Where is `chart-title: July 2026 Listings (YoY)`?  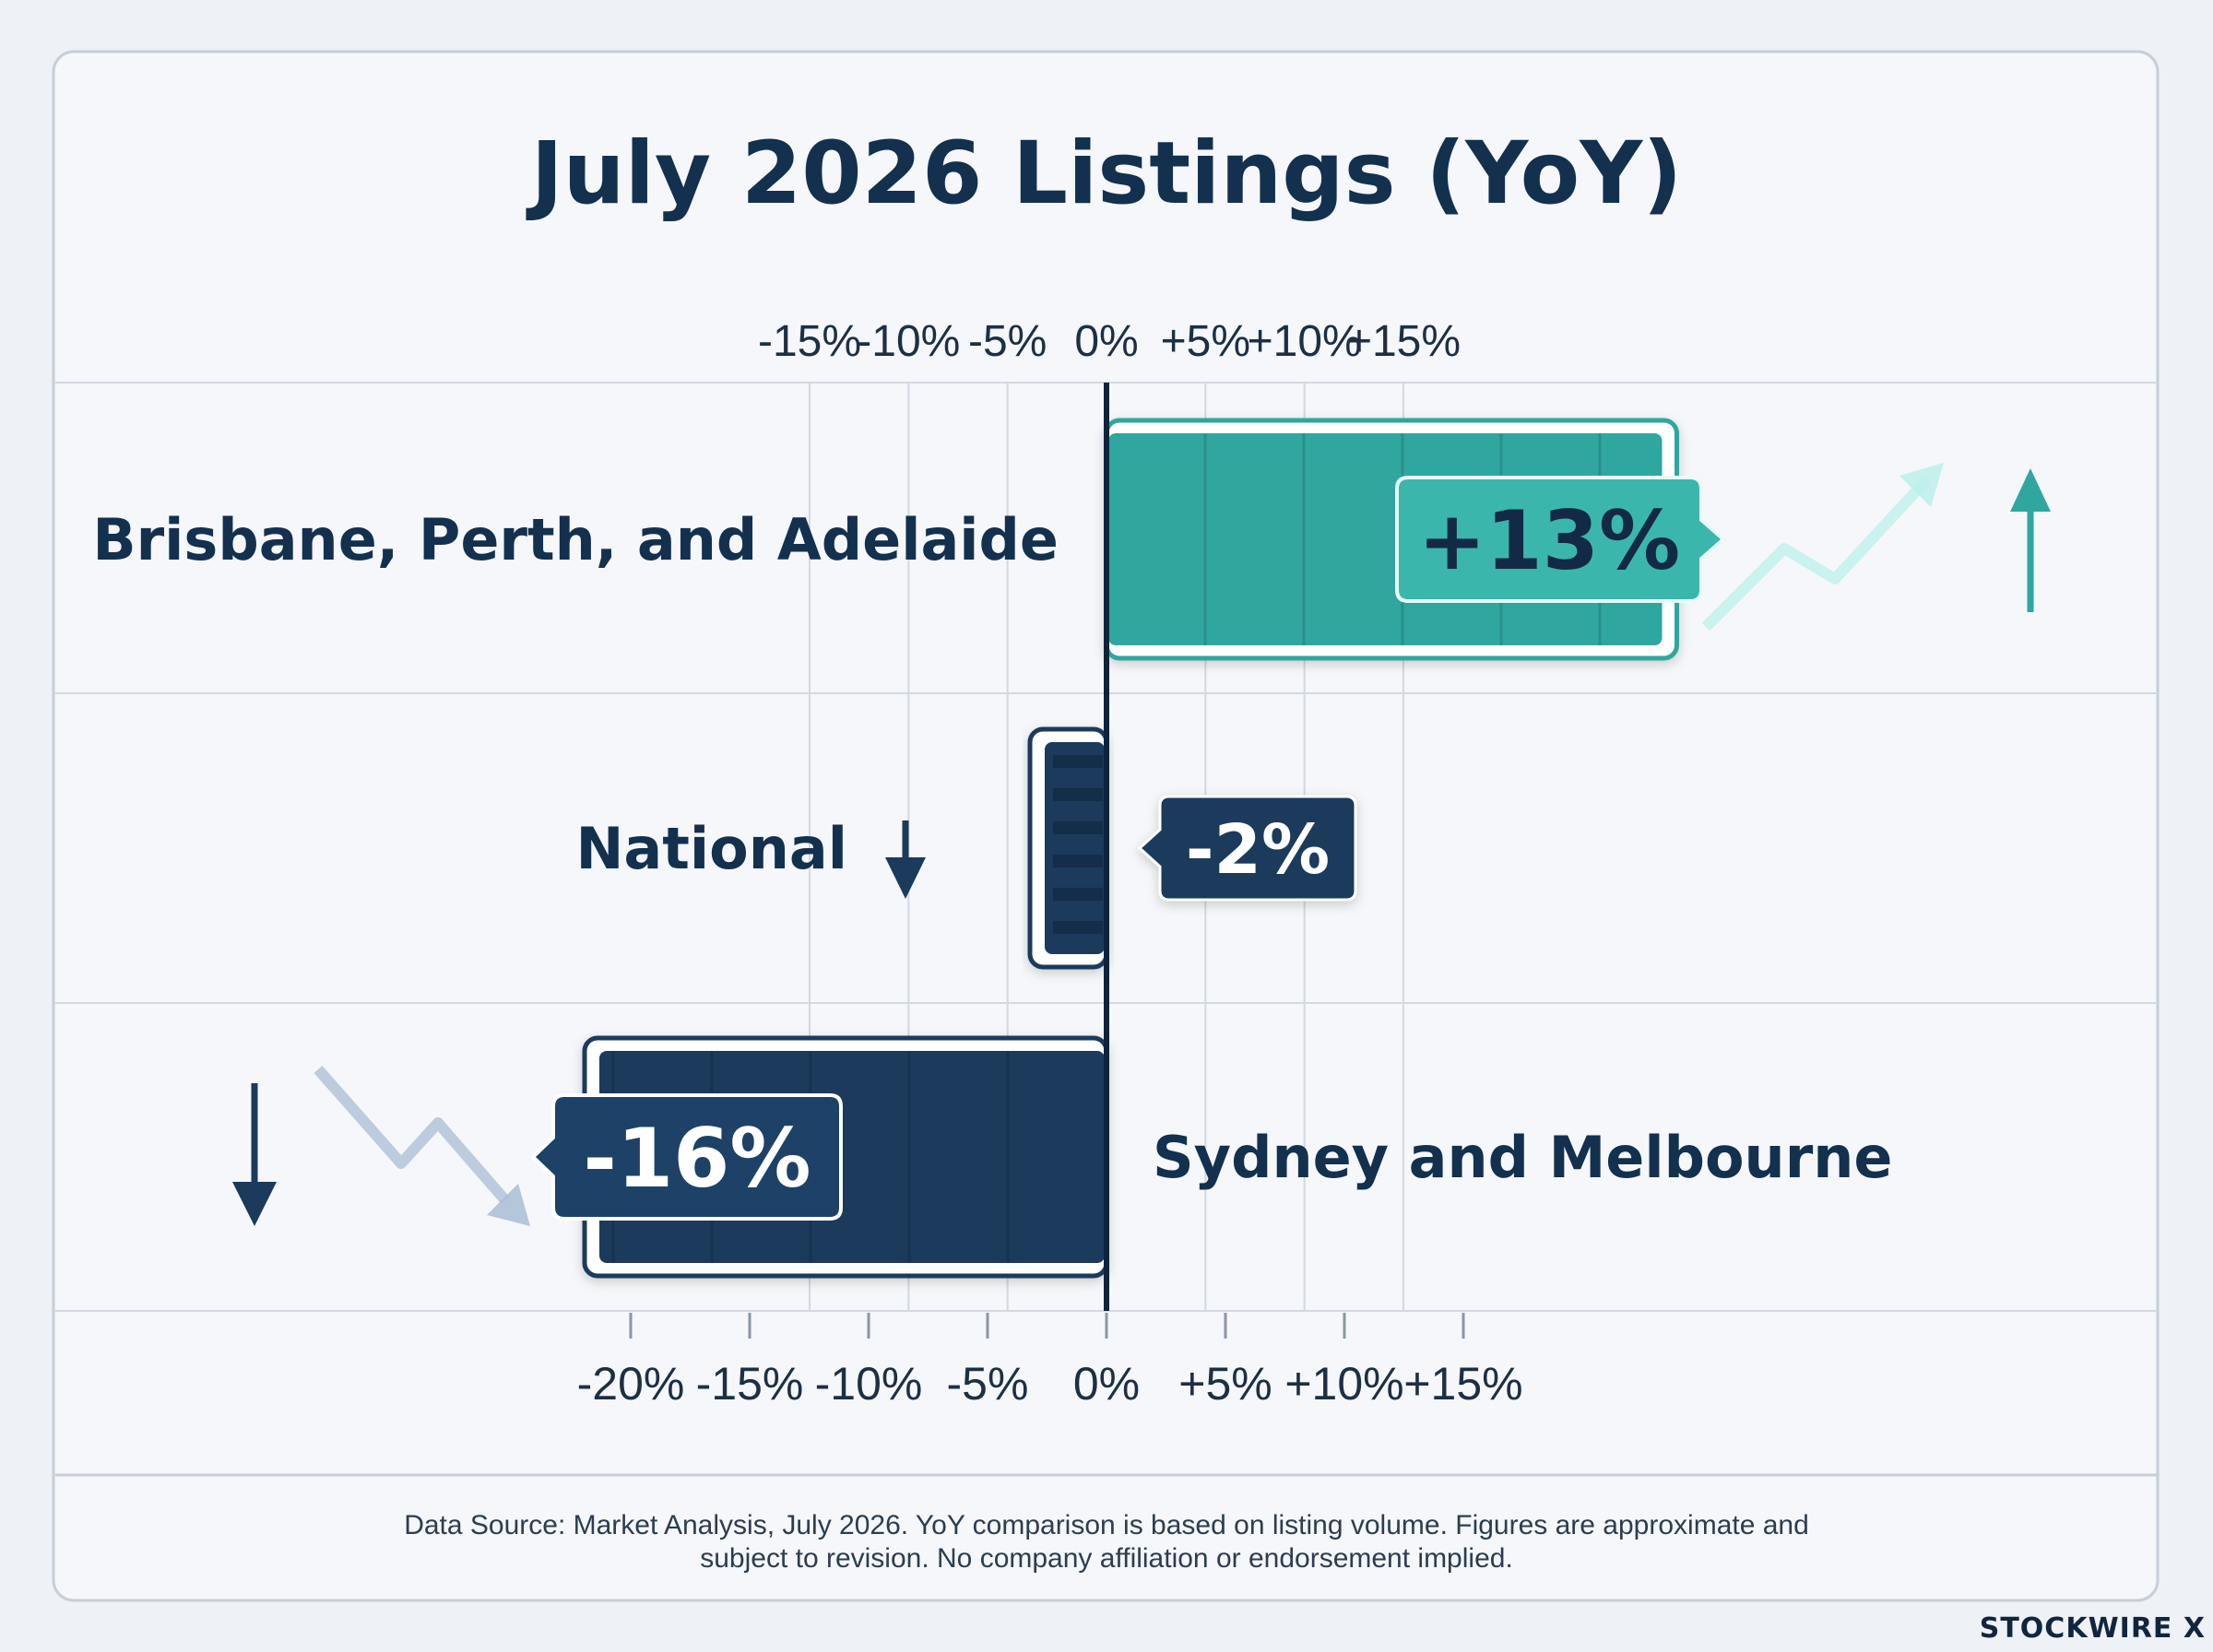
chart-title: July 2026 Listings (YoY) is located at coordinates (1104, 174).